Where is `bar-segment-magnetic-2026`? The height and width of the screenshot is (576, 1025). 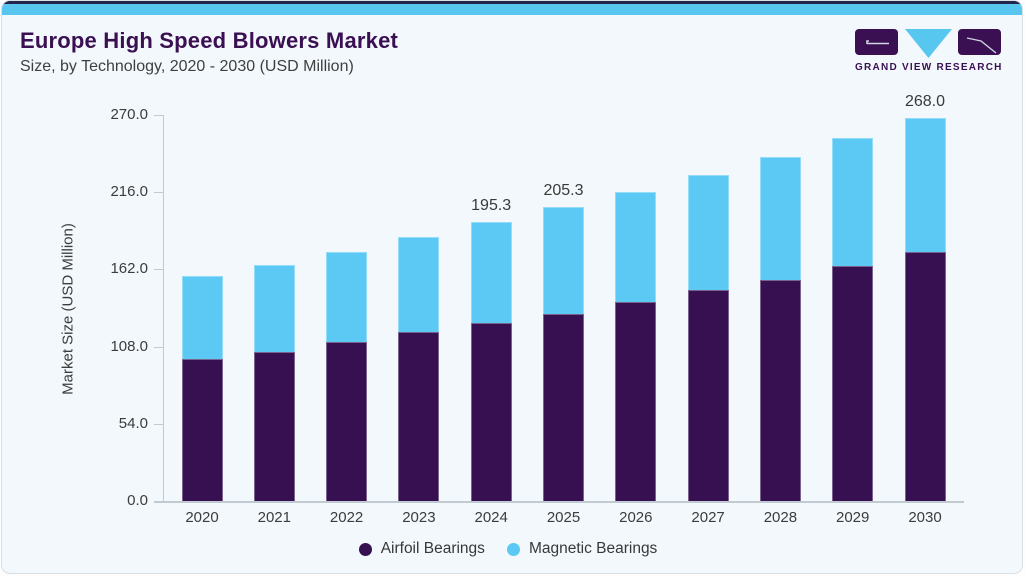 bar-segment-magnetic-2026 is located at coordinates (636, 247).